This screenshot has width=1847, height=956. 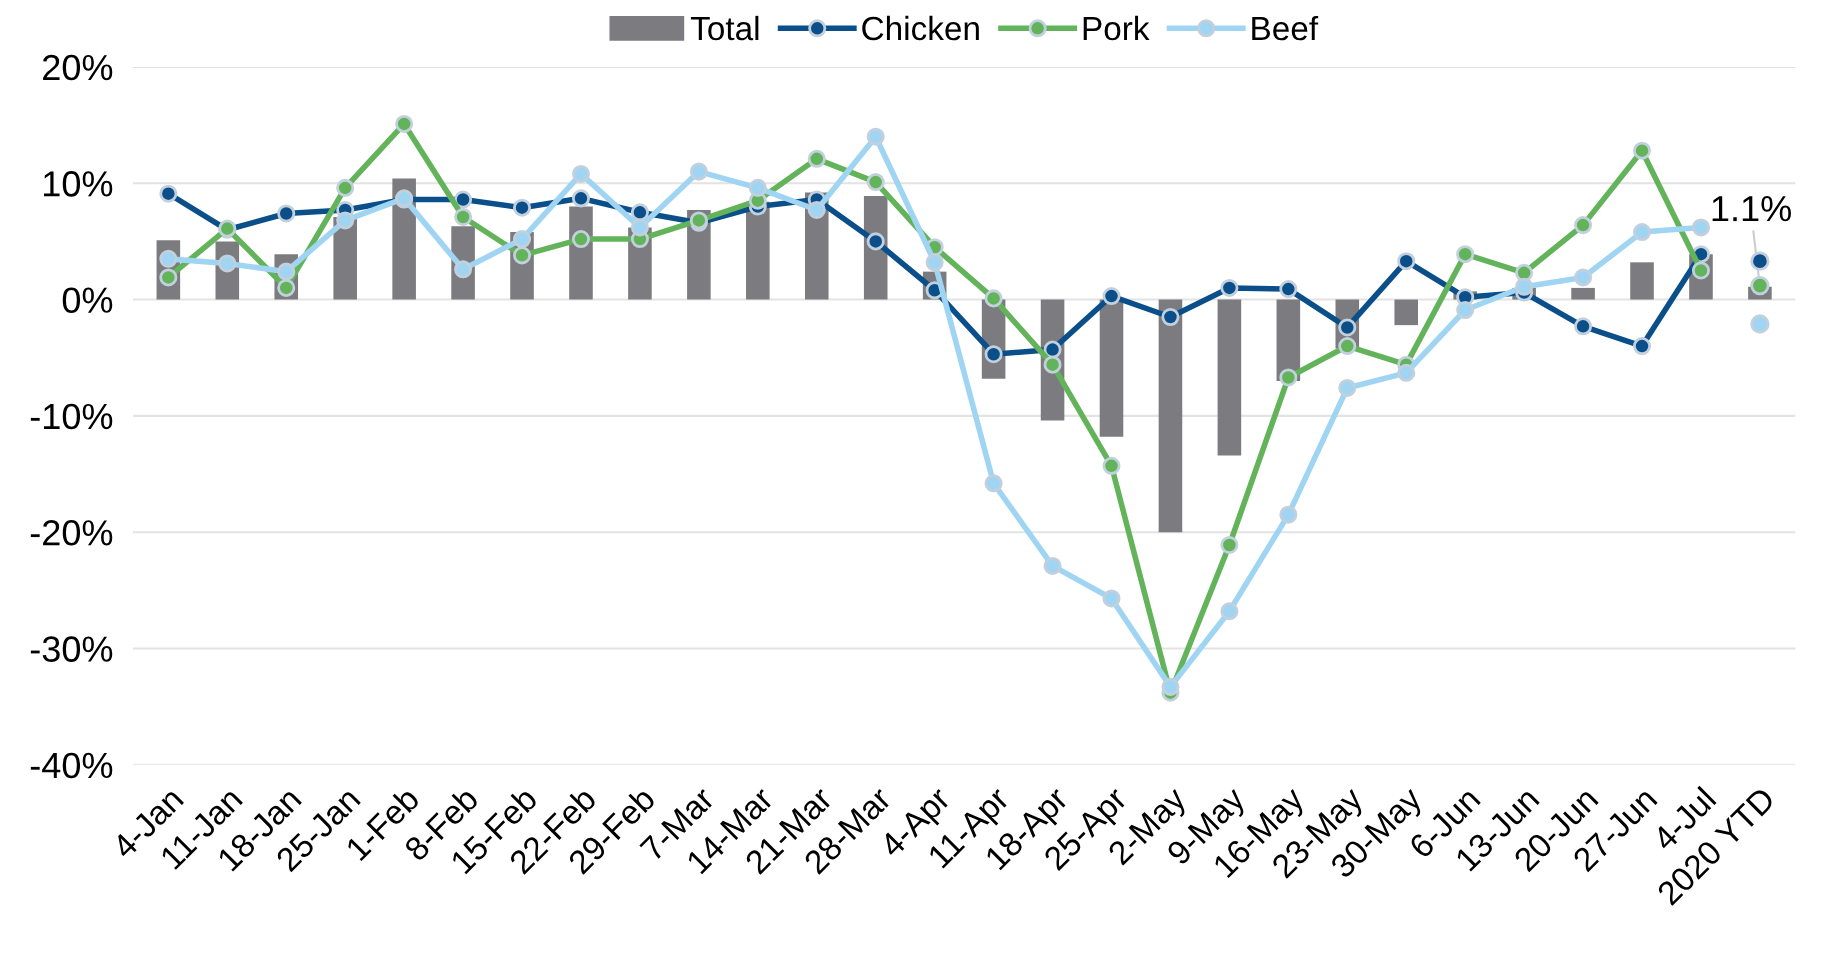 I want to click on y-tick-label: 10%, so click(x=78, y=184).